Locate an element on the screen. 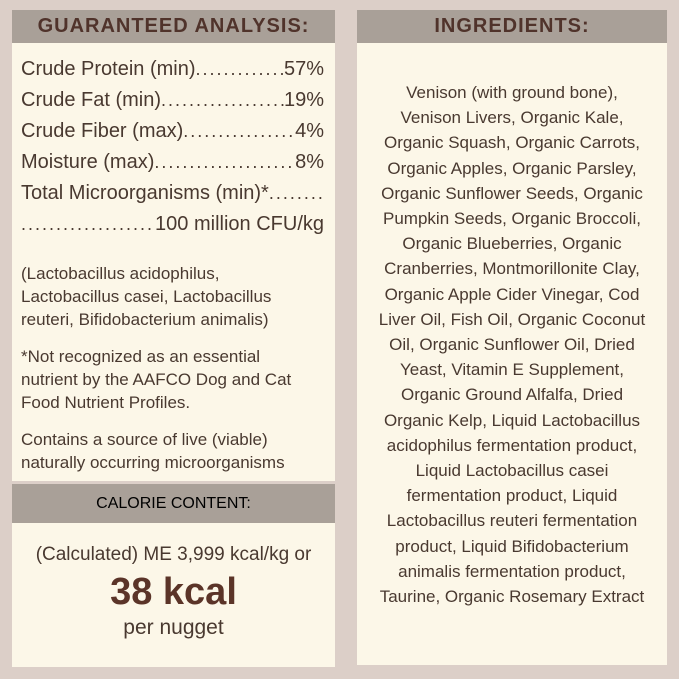  analysis-label: Crude Fiber (max) is located at coordinates (102, 131).